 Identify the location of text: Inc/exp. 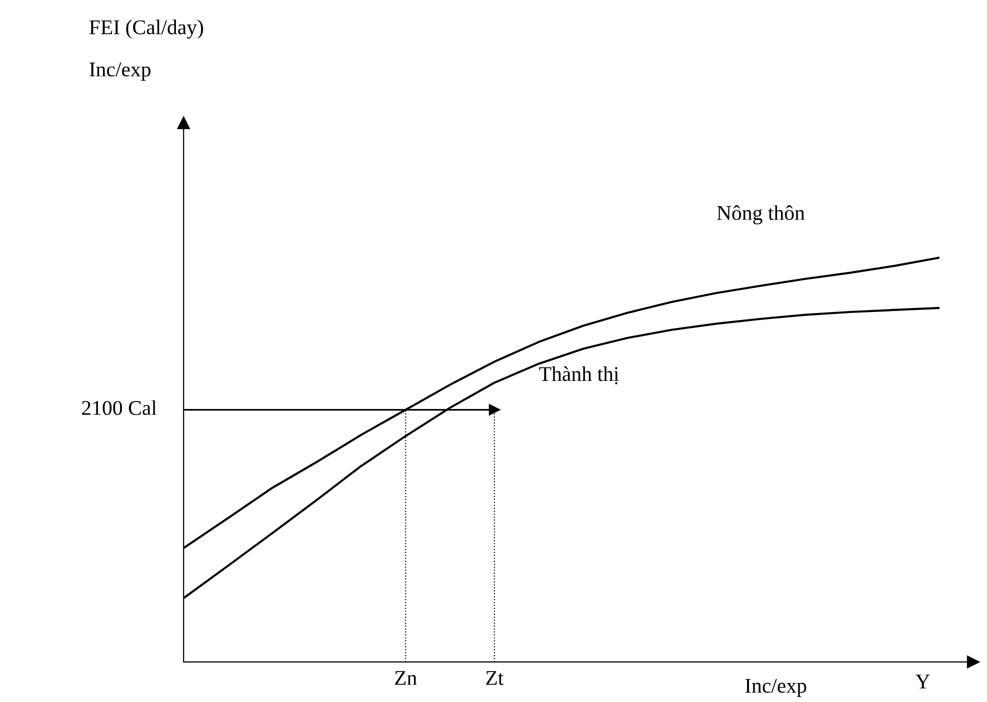
(120, 71).